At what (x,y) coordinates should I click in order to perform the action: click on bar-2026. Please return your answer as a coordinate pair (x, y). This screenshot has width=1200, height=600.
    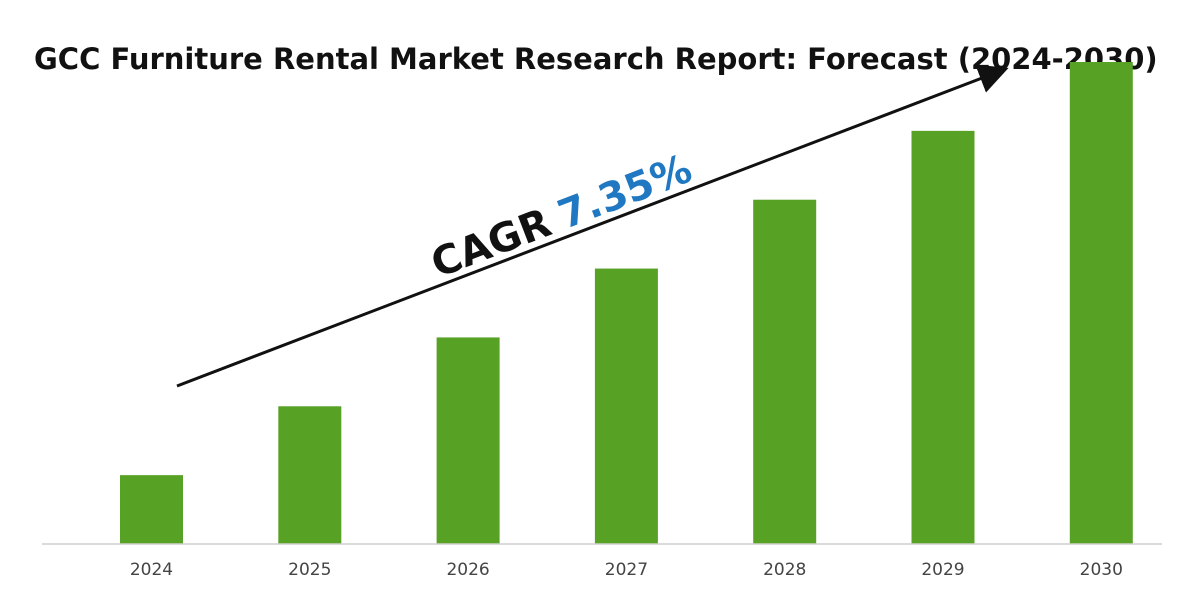
    Looking at the image, I should click on (468, 440).